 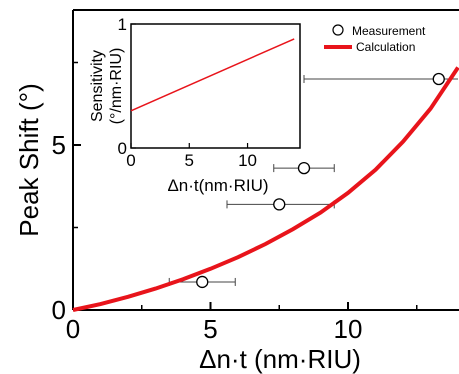 I want to click on legend-label-calculation: Calculation, so click(x=385, y=47).